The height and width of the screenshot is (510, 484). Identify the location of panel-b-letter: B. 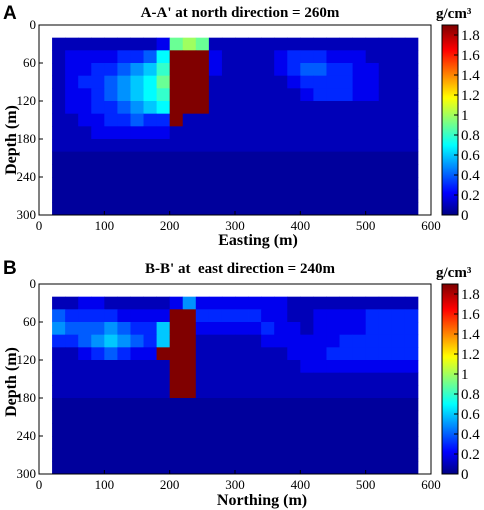
(10, 268).